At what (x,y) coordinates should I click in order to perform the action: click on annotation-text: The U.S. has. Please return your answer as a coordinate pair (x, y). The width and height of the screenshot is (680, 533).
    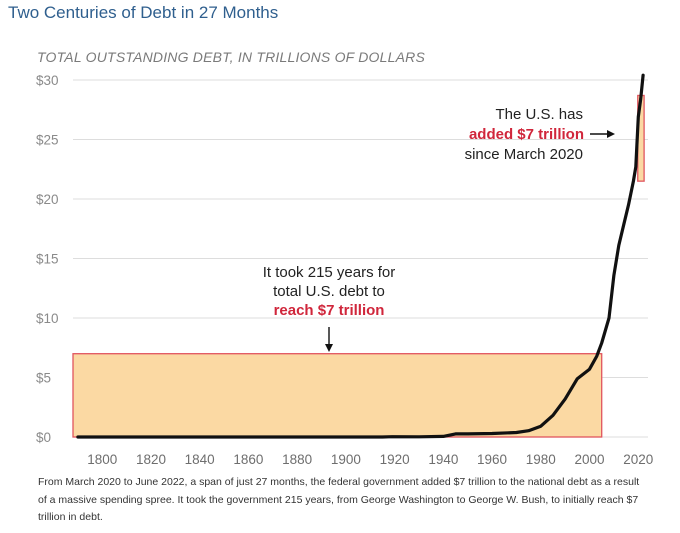
    Looking at the image, I should click on (539, 114).